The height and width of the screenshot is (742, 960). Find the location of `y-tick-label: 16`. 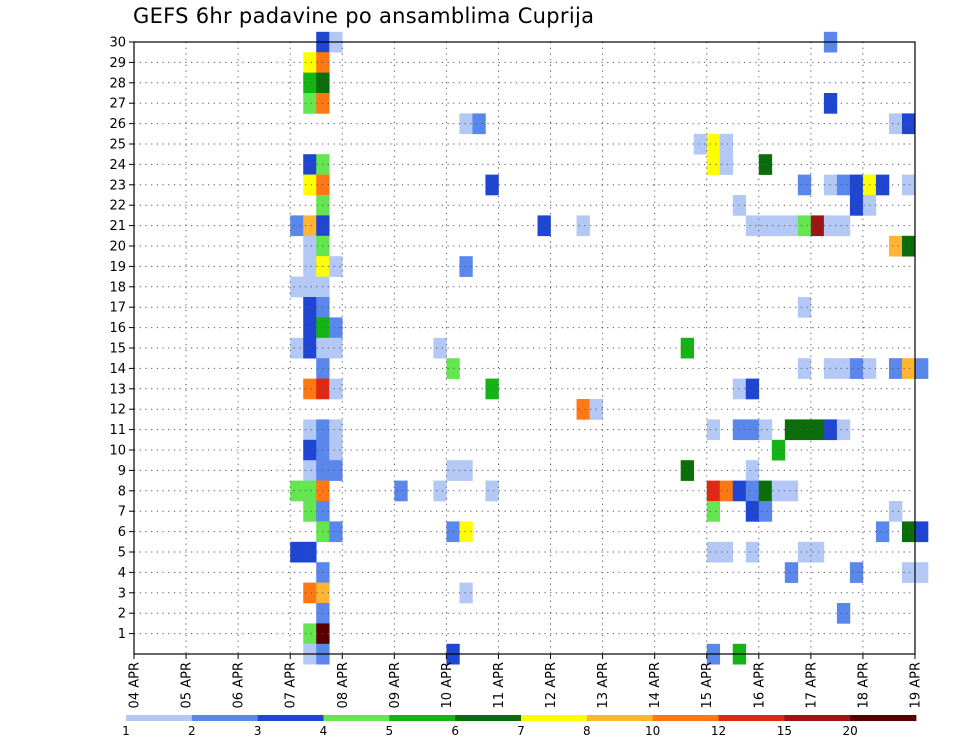

y-tick-label: 16 is located at coordinates (117, 328).